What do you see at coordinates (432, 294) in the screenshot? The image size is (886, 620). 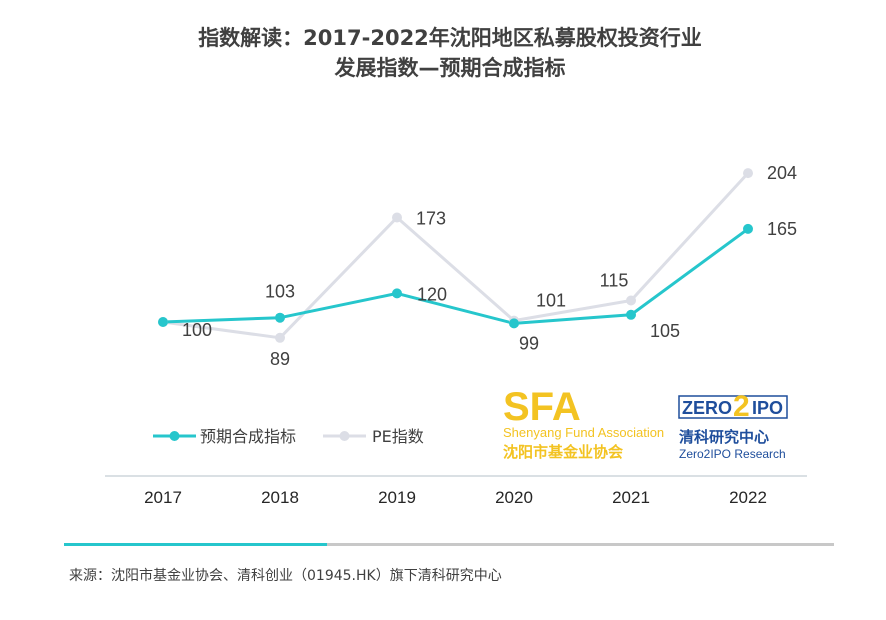 I see `data-label-expected-2019: 120` at bounding box center [432, 294].